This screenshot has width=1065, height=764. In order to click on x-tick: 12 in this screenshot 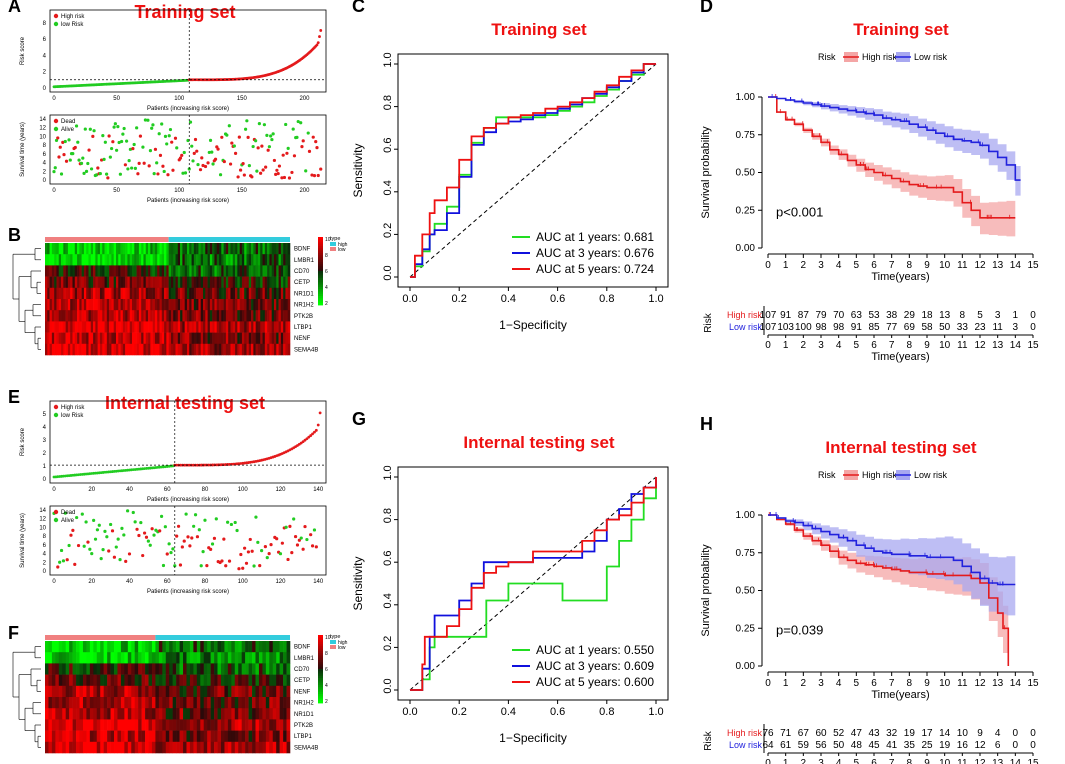, I will do `click(980, 683)`.